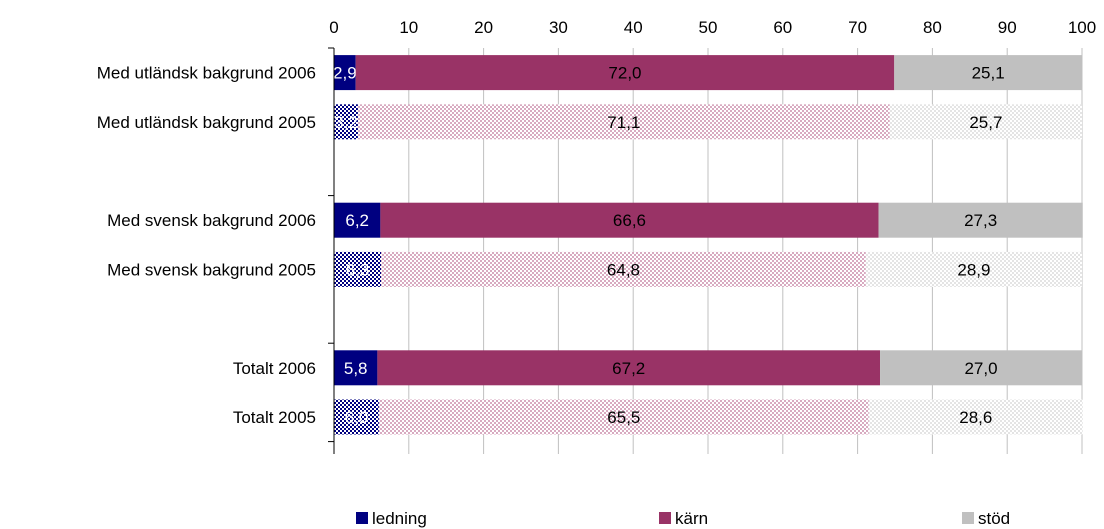 Image resolution: width=1104 pixels, height=529 pixels. Describe the element at coordinates (333, 27) in the screenshot. I see `x-tick-label: 0` at that location.